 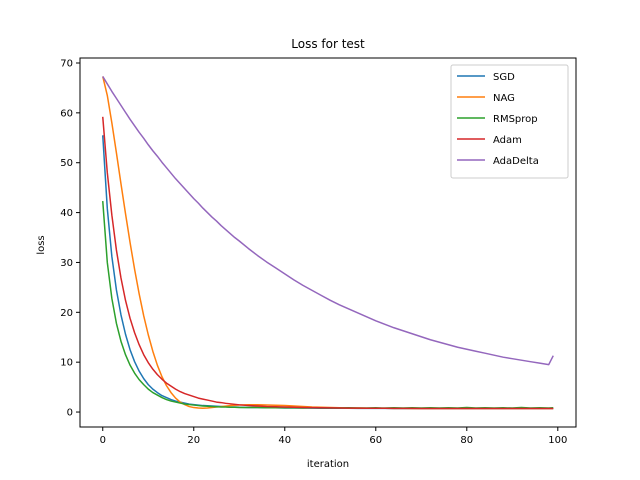 I want to click on y-axis: 0 10 20 30 40 50 60 70, so click(x=70, y=238).